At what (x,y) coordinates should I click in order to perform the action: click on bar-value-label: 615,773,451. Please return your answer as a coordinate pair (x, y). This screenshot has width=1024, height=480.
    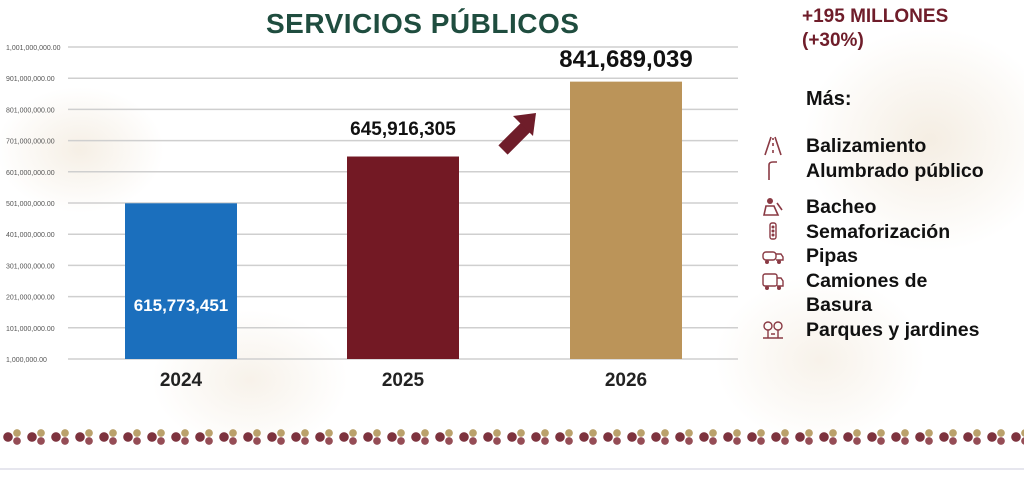
    Looking at the image, I should click on (181, 305).